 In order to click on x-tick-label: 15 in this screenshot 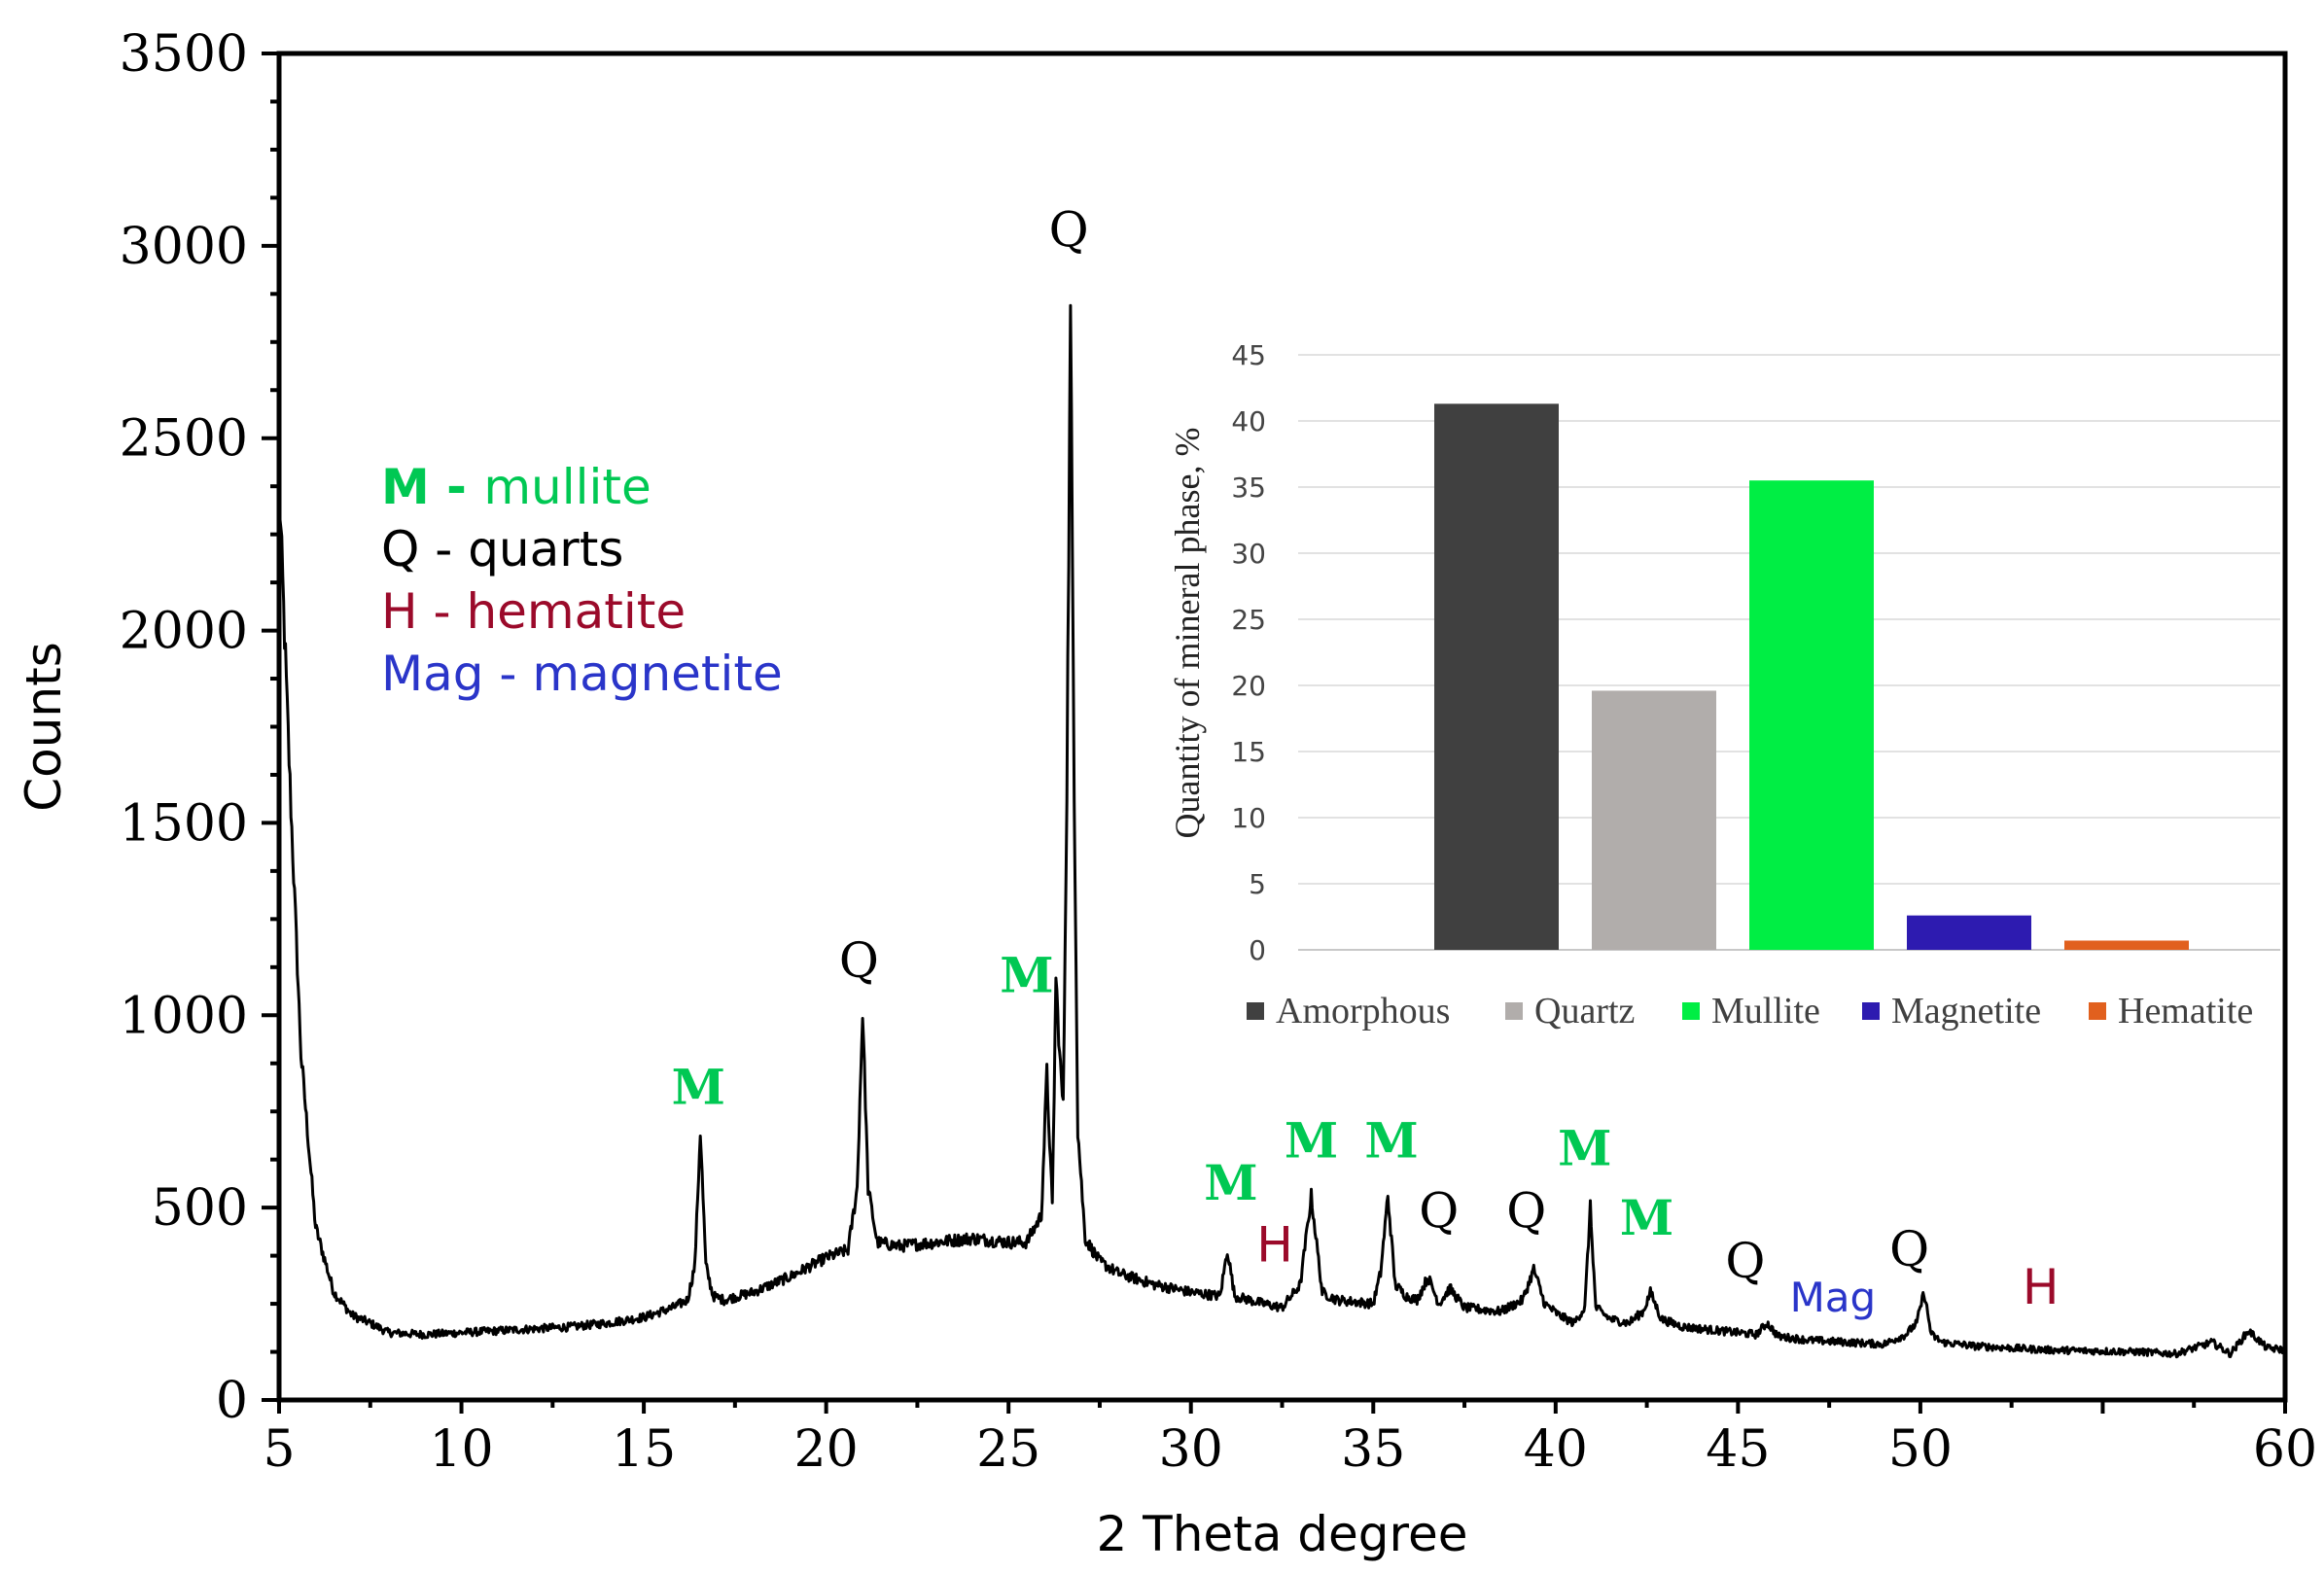, I will do `click(644, 1450)`.